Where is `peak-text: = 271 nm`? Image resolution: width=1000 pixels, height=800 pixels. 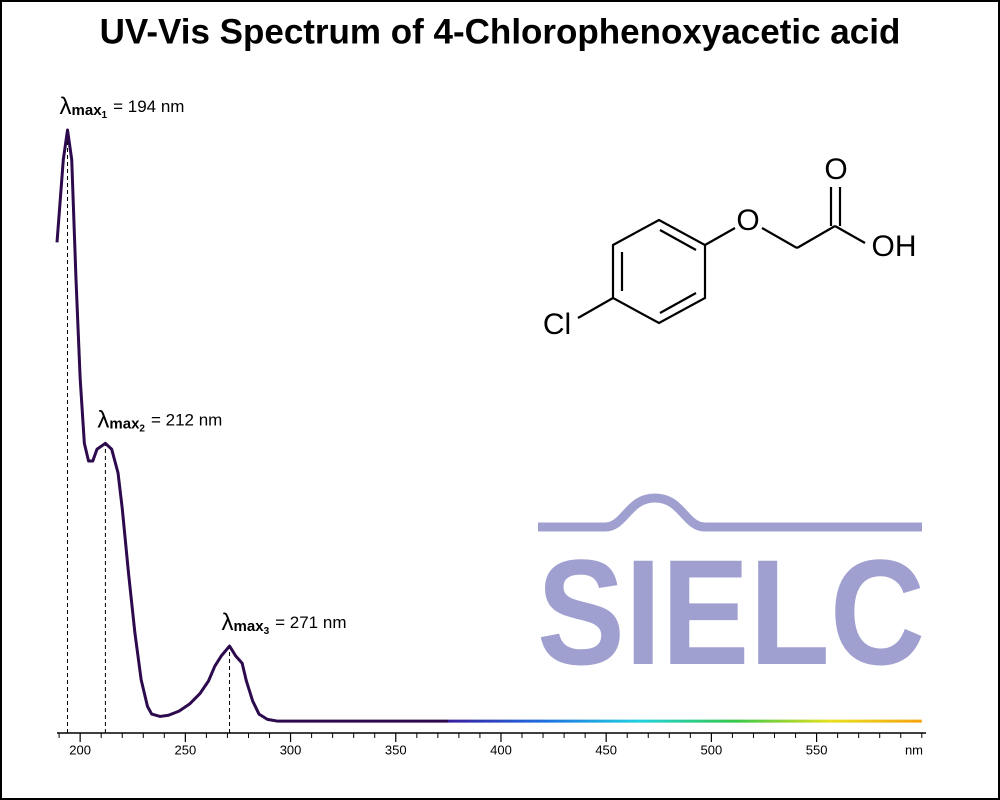
peak-text: = 271 nm is located at coordinates (310, 623).